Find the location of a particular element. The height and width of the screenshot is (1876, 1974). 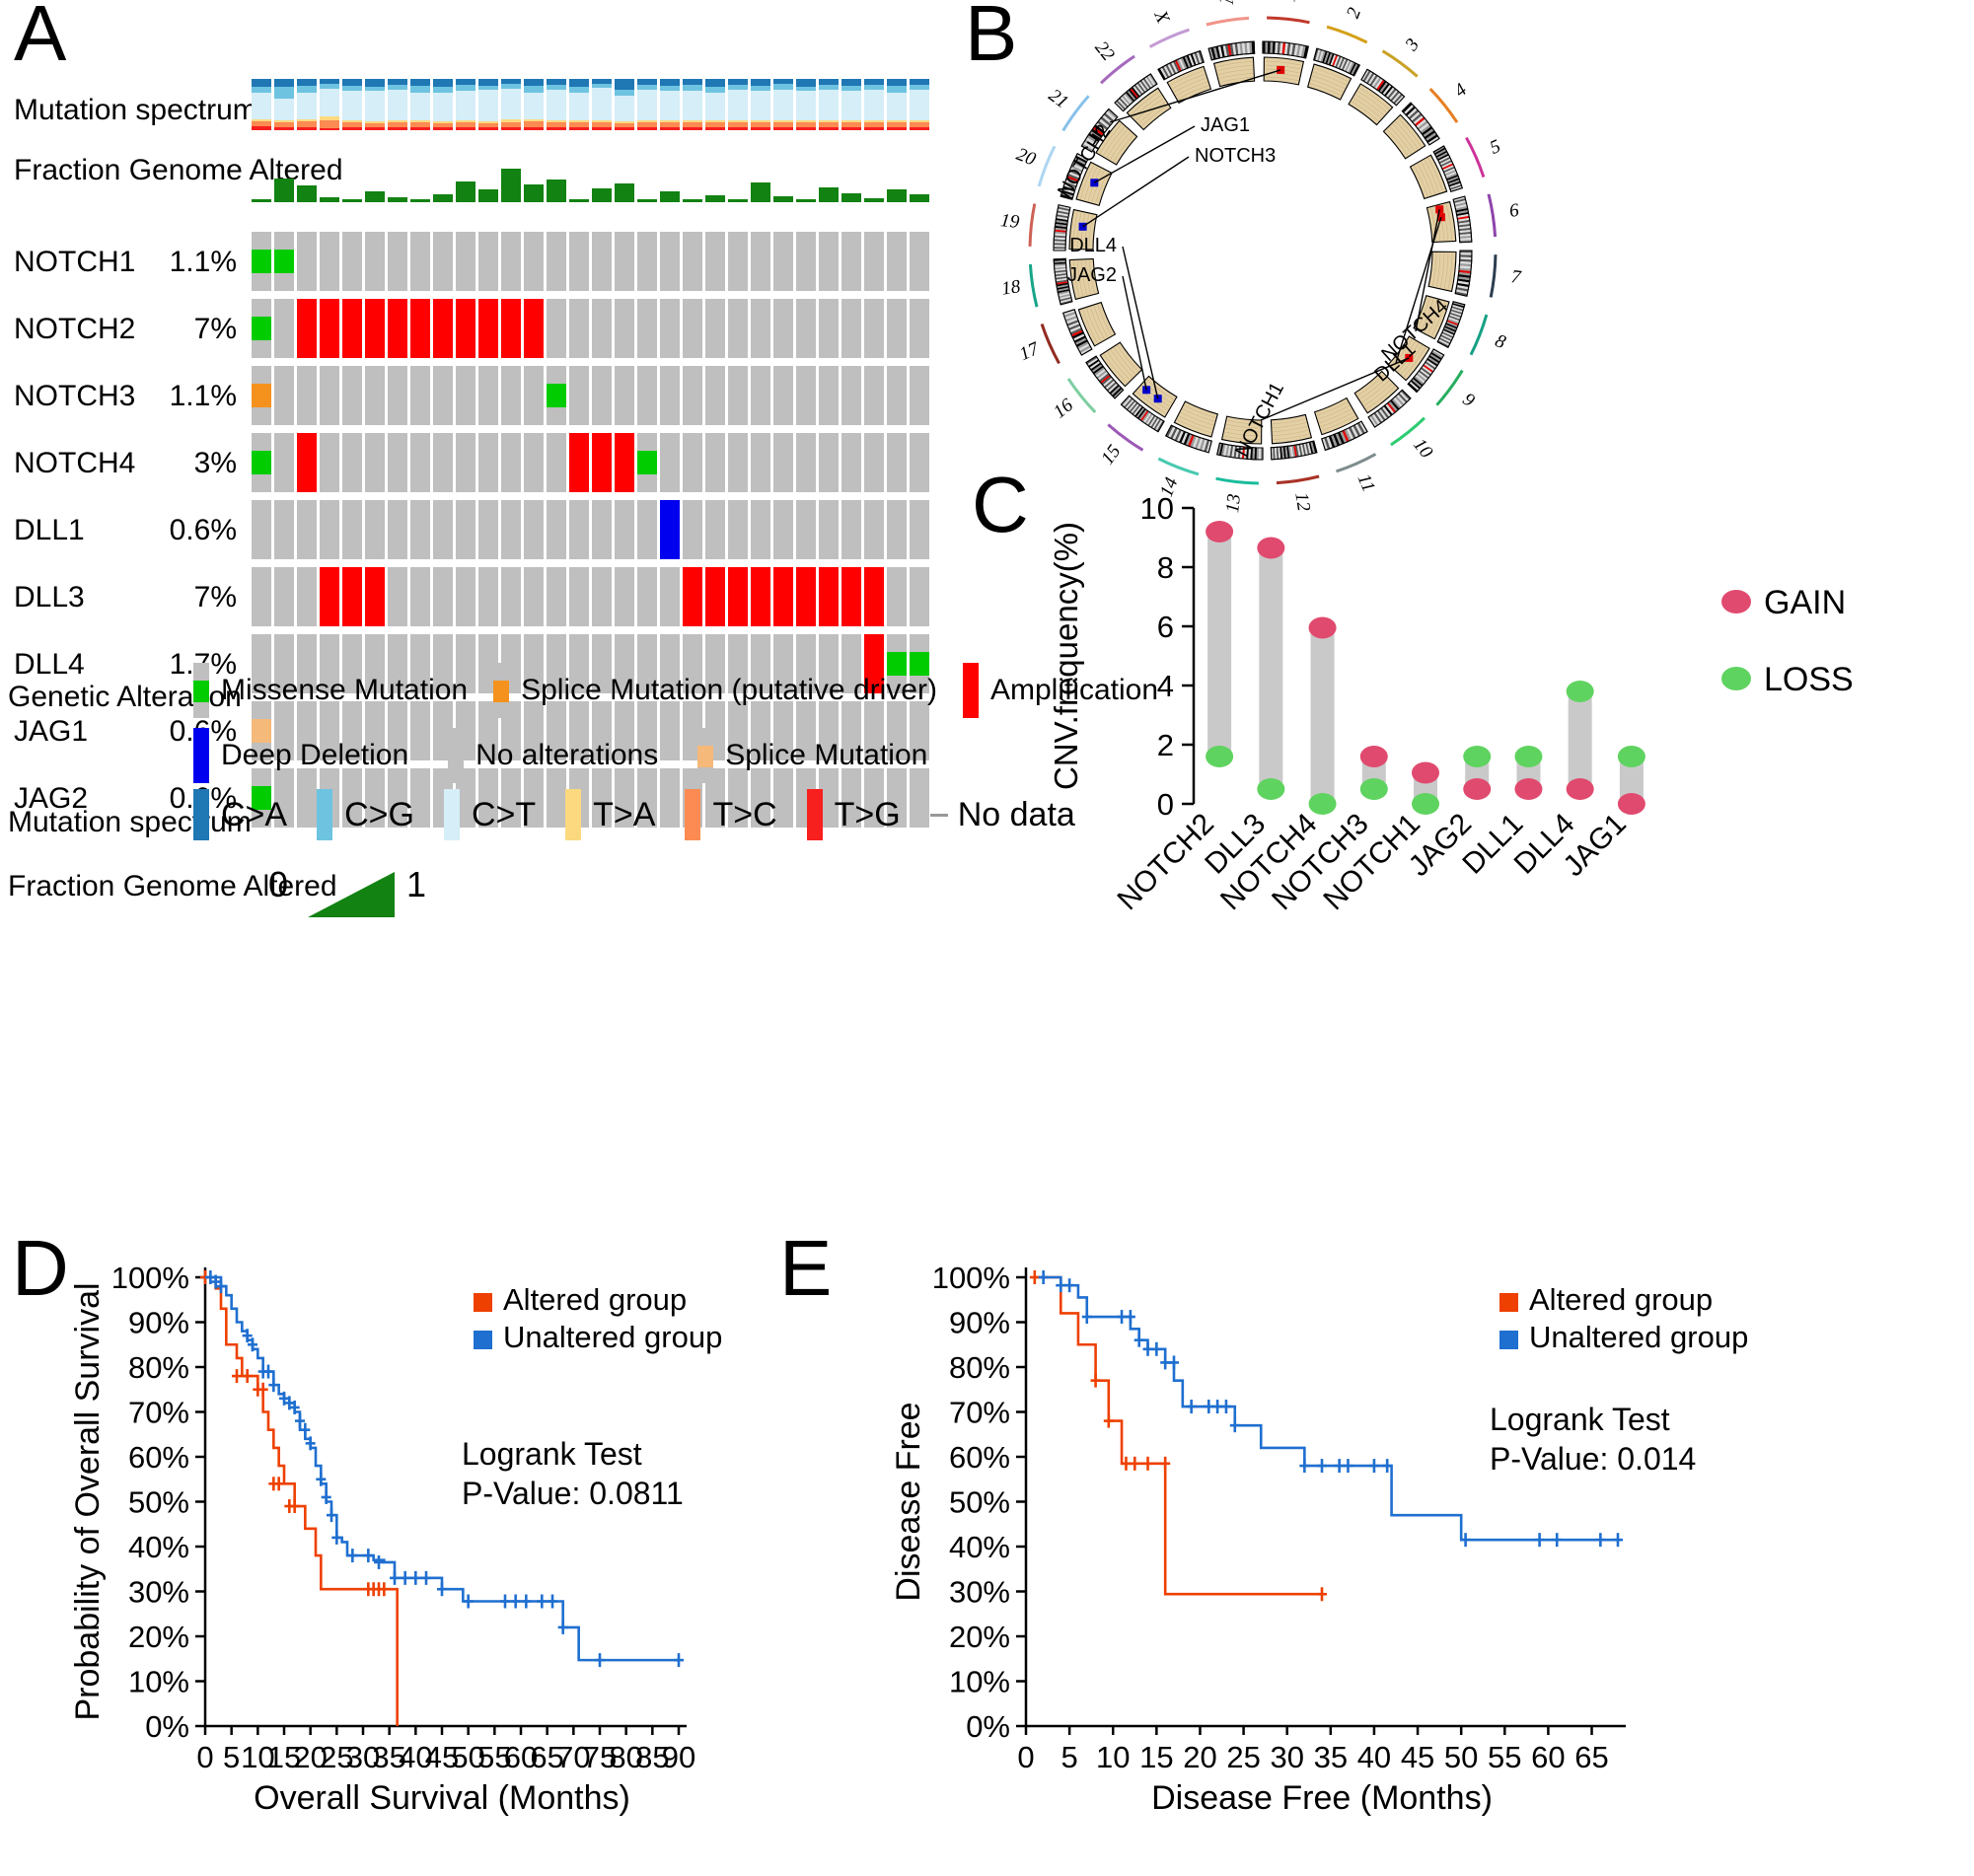

oncoprint-cell-deepdel is located at coordinates (670, 529).